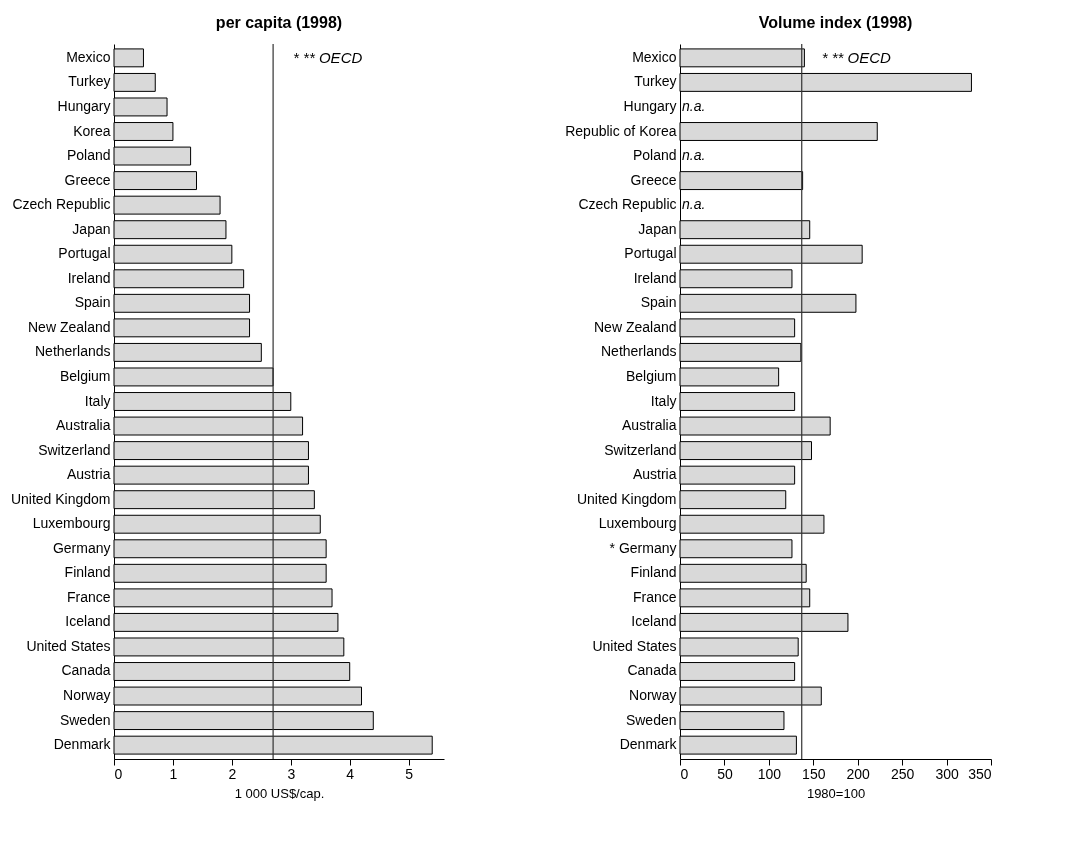 The height and width of the screenshot is (844, 1077). Describe the element at coordinates (173, 773) in the screenshot. I see `x-tick-label: 1` at that location.